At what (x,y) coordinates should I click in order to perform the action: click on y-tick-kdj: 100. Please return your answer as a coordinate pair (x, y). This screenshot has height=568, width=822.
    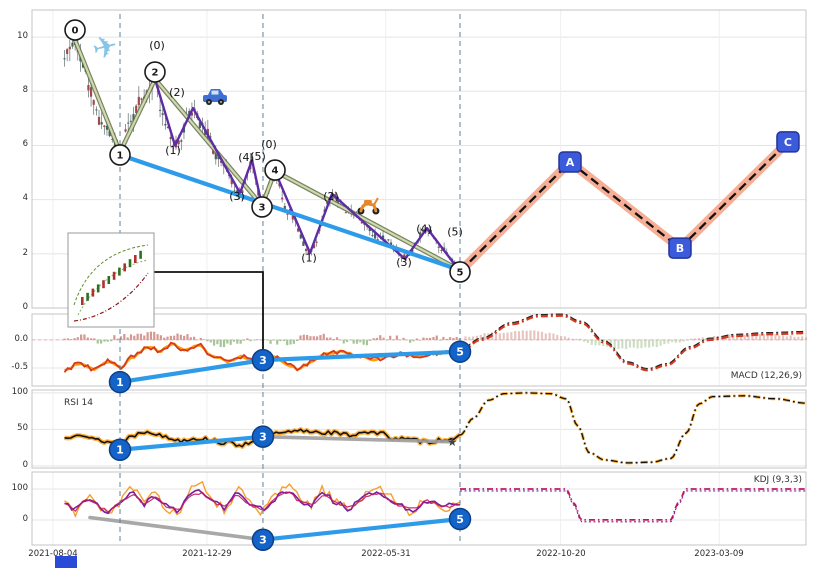
    Looking at the image, I should click on (19, 488).